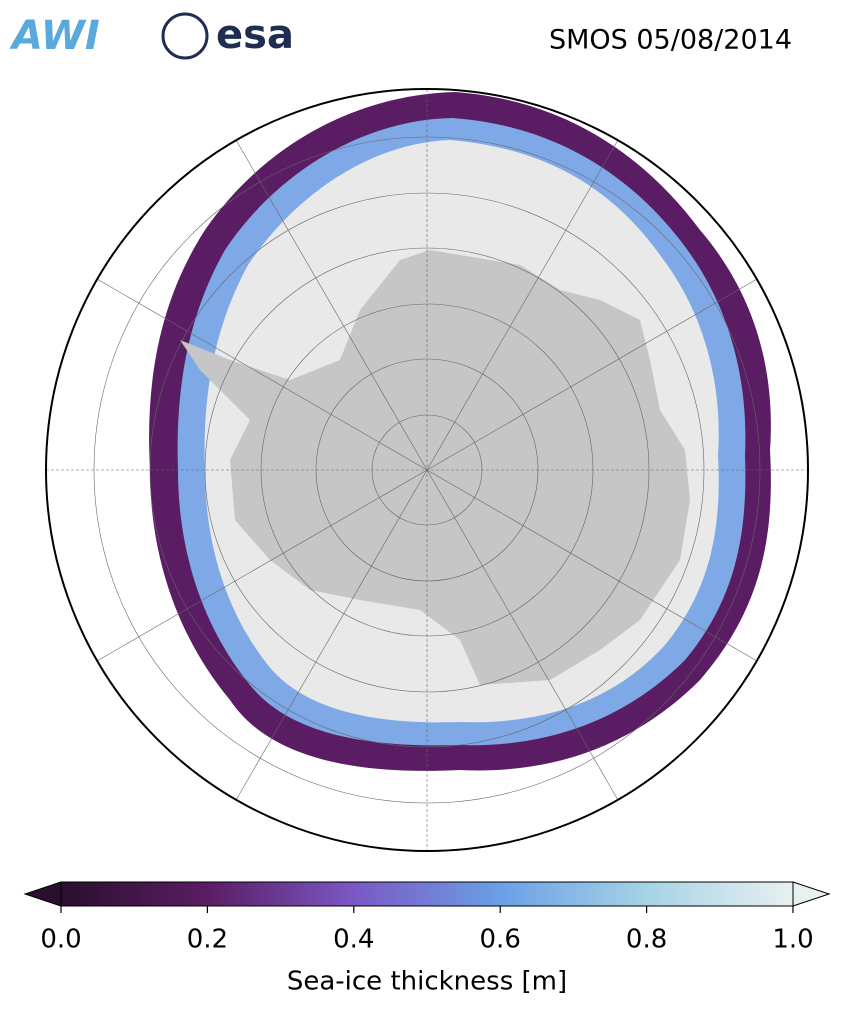 The height and width of the screenshot is (1026, 854). Describe the element at coordinates (185, 36) in the screenshot. I see `esa-emblem` at that location.